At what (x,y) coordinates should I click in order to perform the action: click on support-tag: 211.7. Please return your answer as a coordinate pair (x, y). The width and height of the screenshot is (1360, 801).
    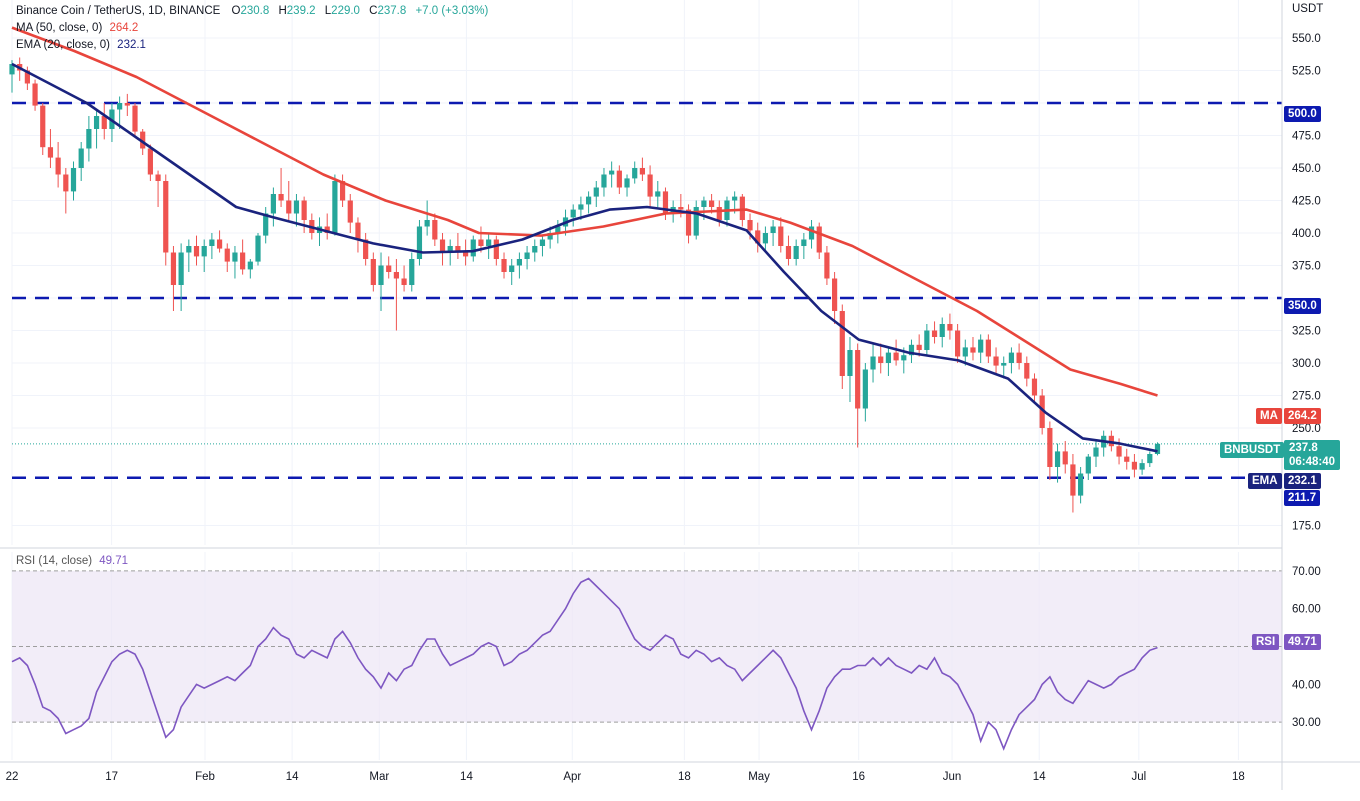
    Looking at the image, I should click on (1302, 498).